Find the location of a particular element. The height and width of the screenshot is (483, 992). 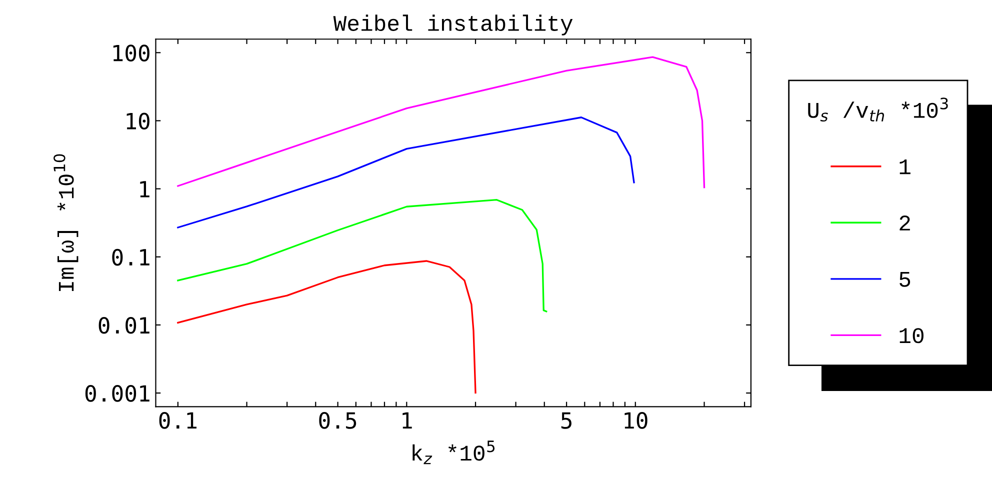

legend-label: 5 is located at coordinates (905, 279).